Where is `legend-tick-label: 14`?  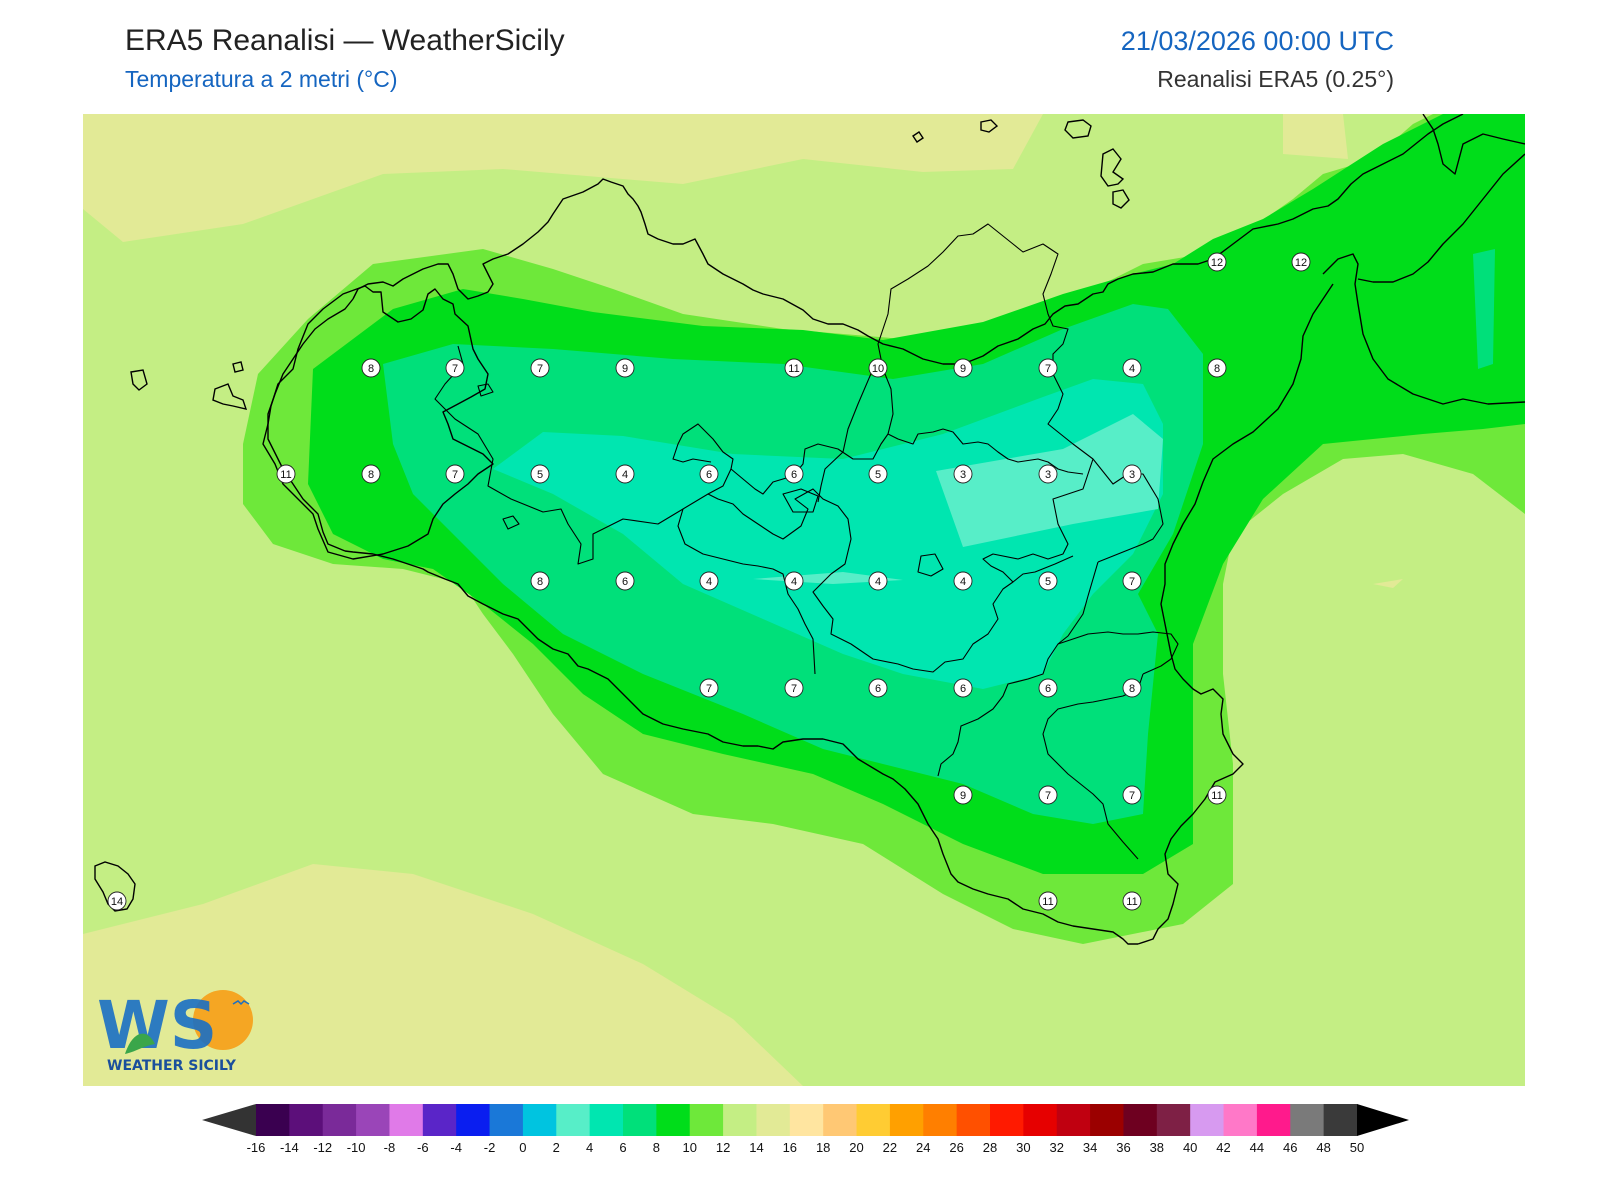
legend-tick-label: 14 is located at coordinates (756, 1147).